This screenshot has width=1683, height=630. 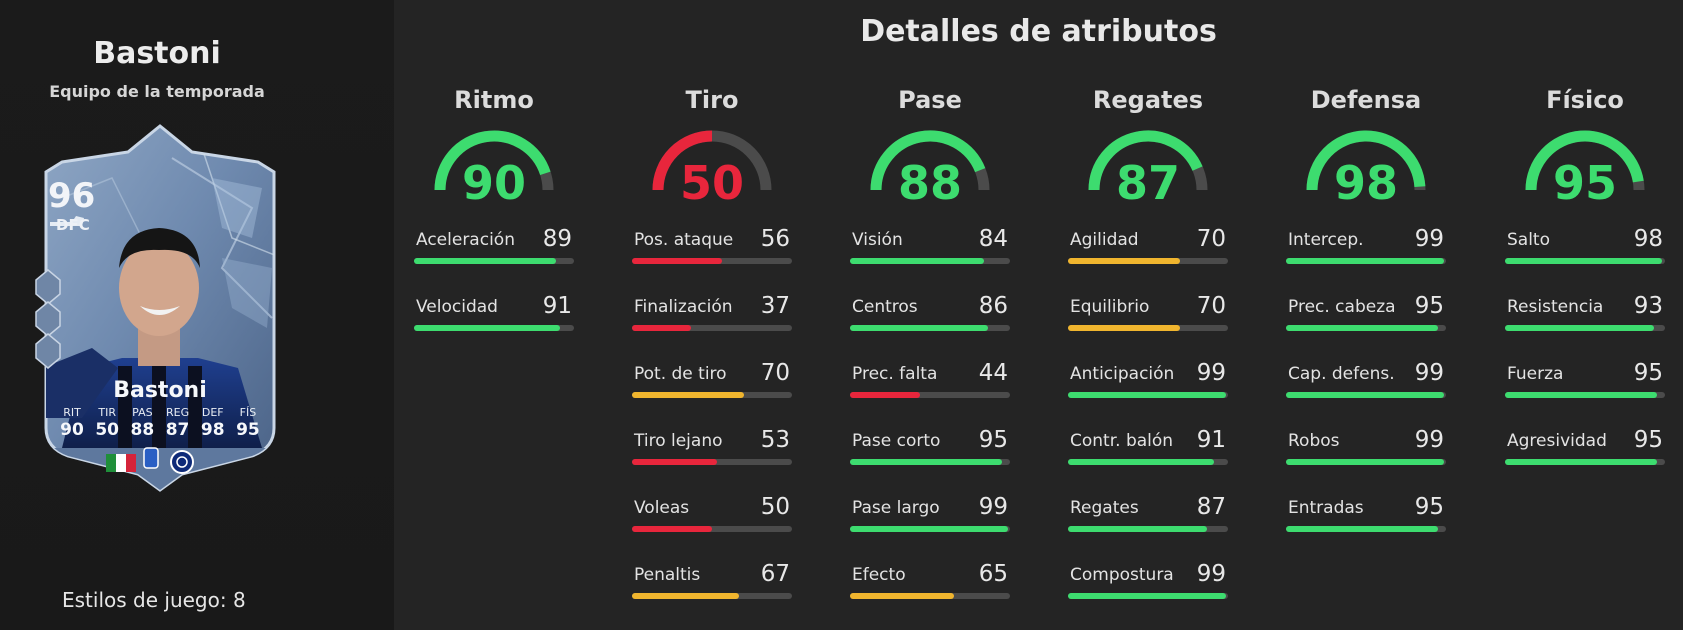 What do you see at coordinates (877, 240) in the screenshot?
I see `stat-name: Visión` at bounding box center [877, 240].